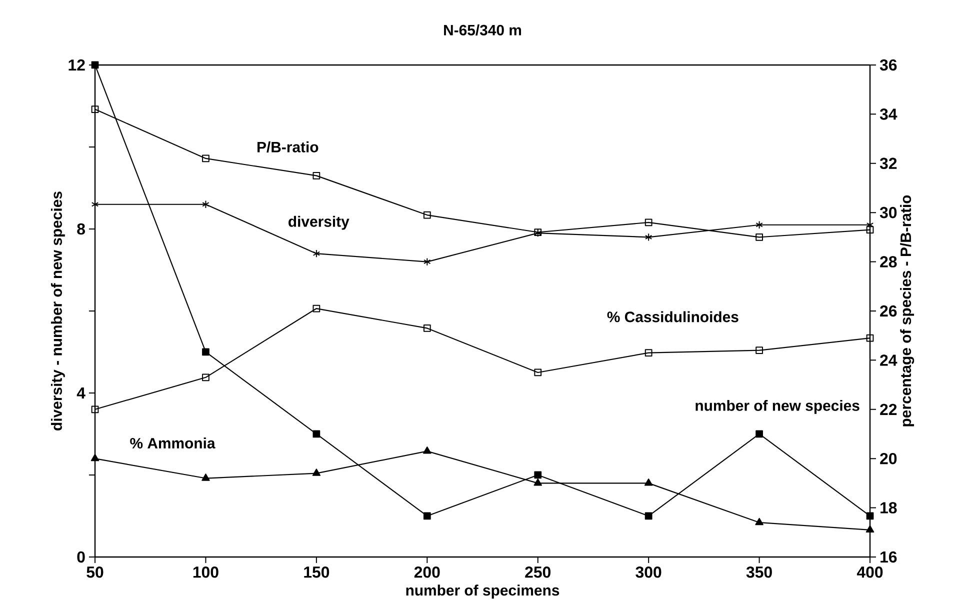  What do you see at coordinates (889, 360) in the screenshot?
I see `y2-tick-label: 24` at bounding box center [889, 360].